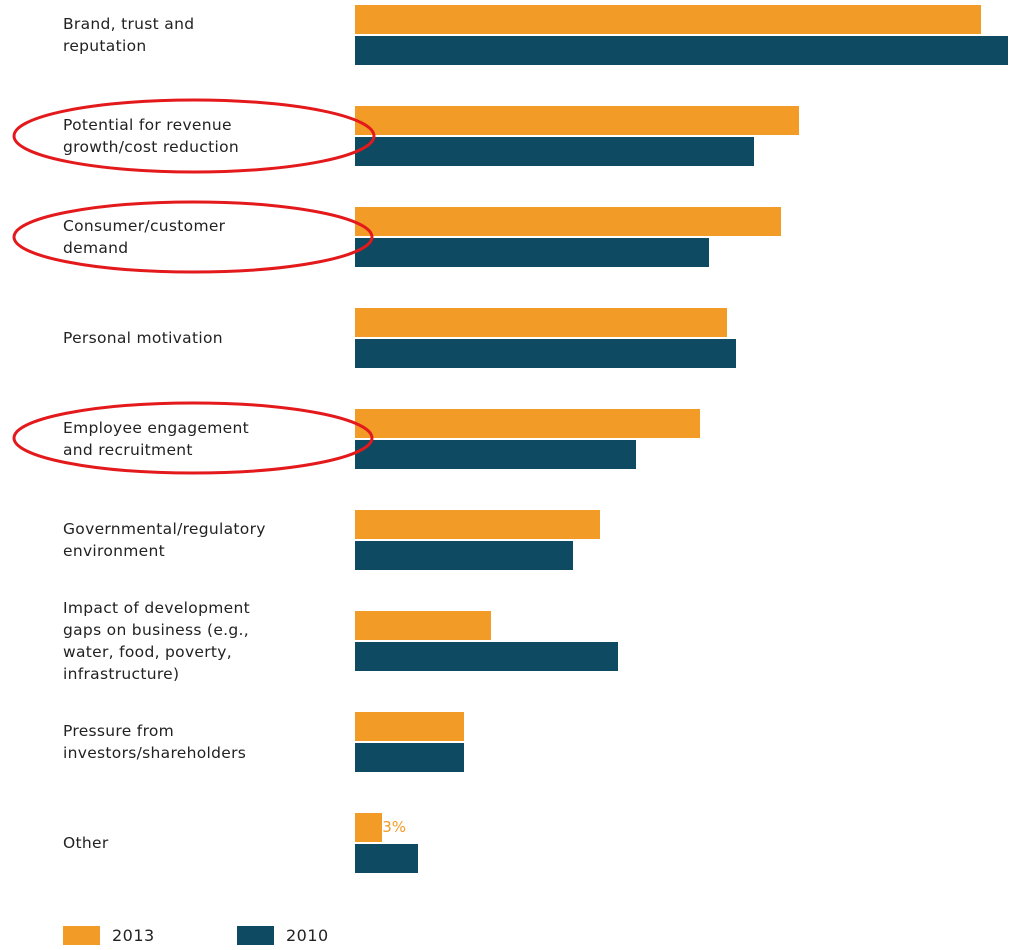 The height and width of the screenshot is (950, 1010). What do you see at coordinates (394, 827) in the screenshot?
I see `value-label: 3%` at bounding box center [394, 827].